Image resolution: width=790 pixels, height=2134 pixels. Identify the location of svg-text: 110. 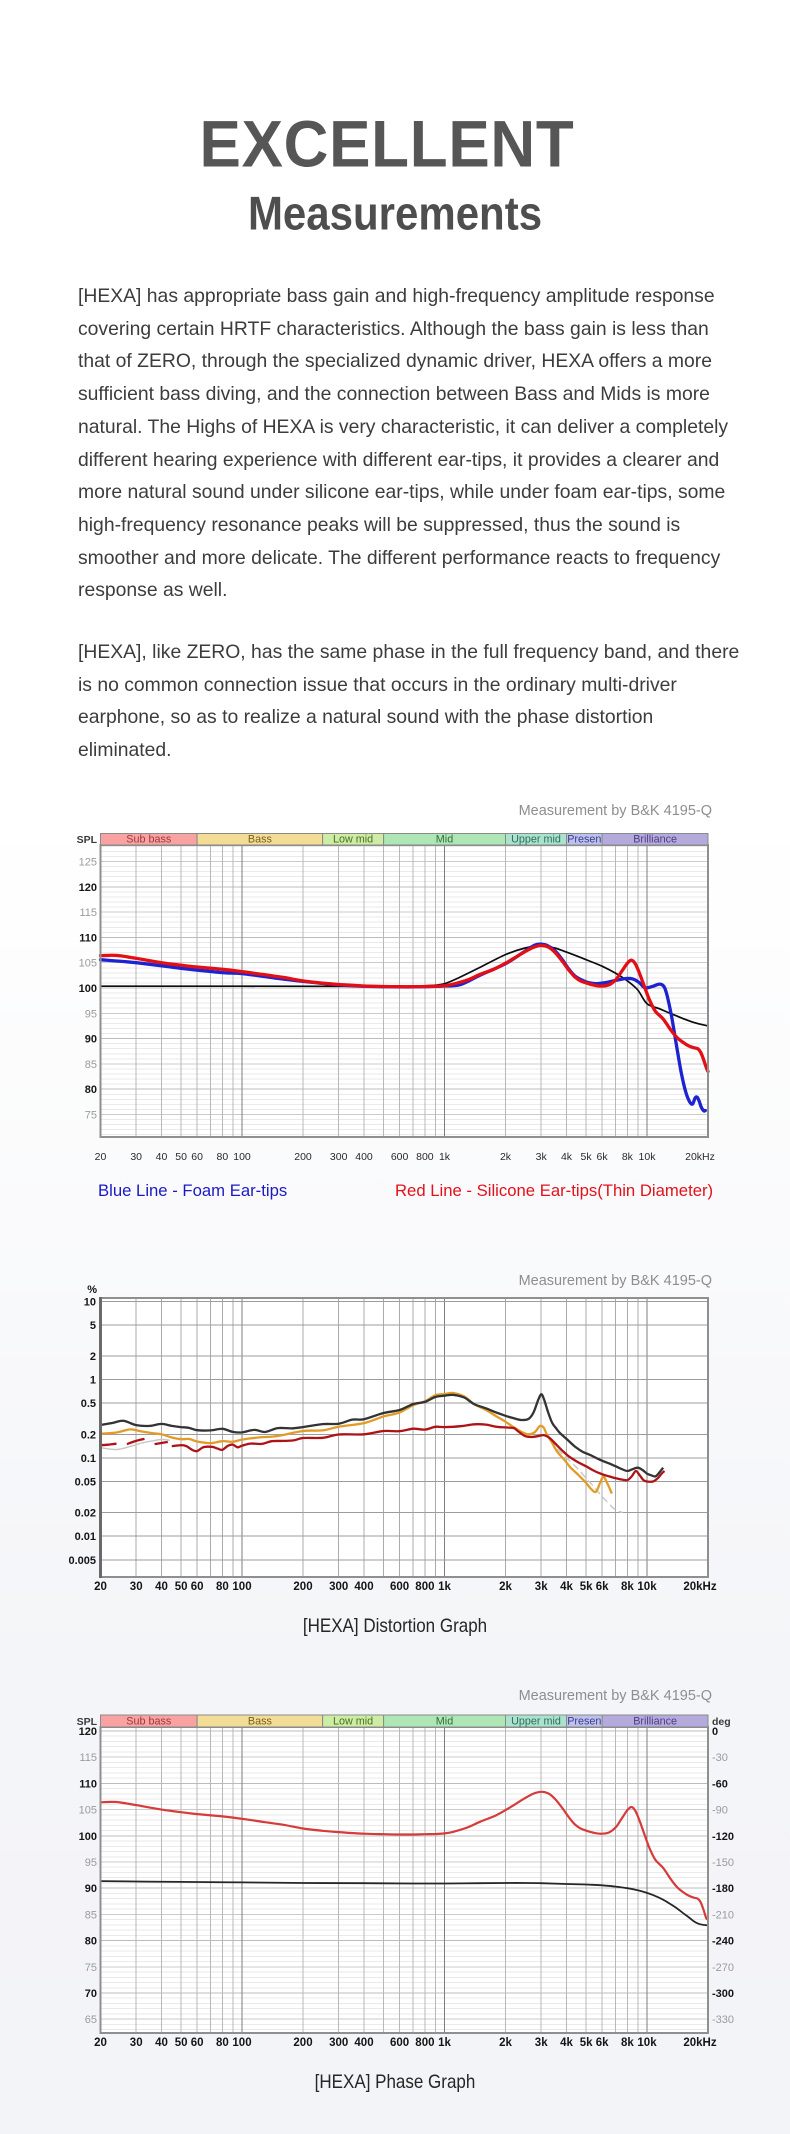
(88, 938).